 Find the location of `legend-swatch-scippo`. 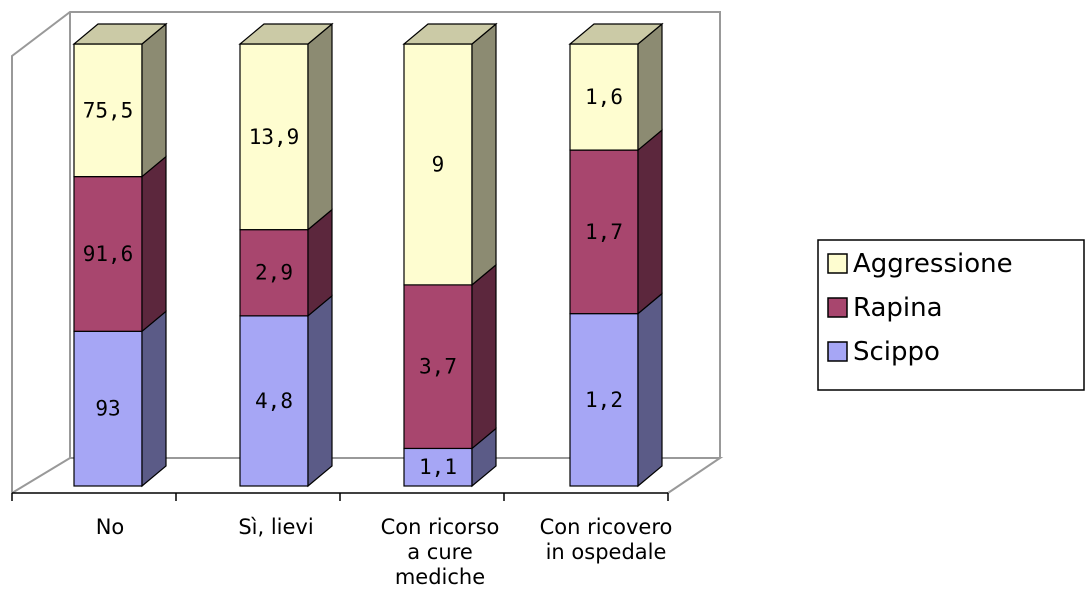

legend-swatch-scippo is located at coordinates (837, 351).